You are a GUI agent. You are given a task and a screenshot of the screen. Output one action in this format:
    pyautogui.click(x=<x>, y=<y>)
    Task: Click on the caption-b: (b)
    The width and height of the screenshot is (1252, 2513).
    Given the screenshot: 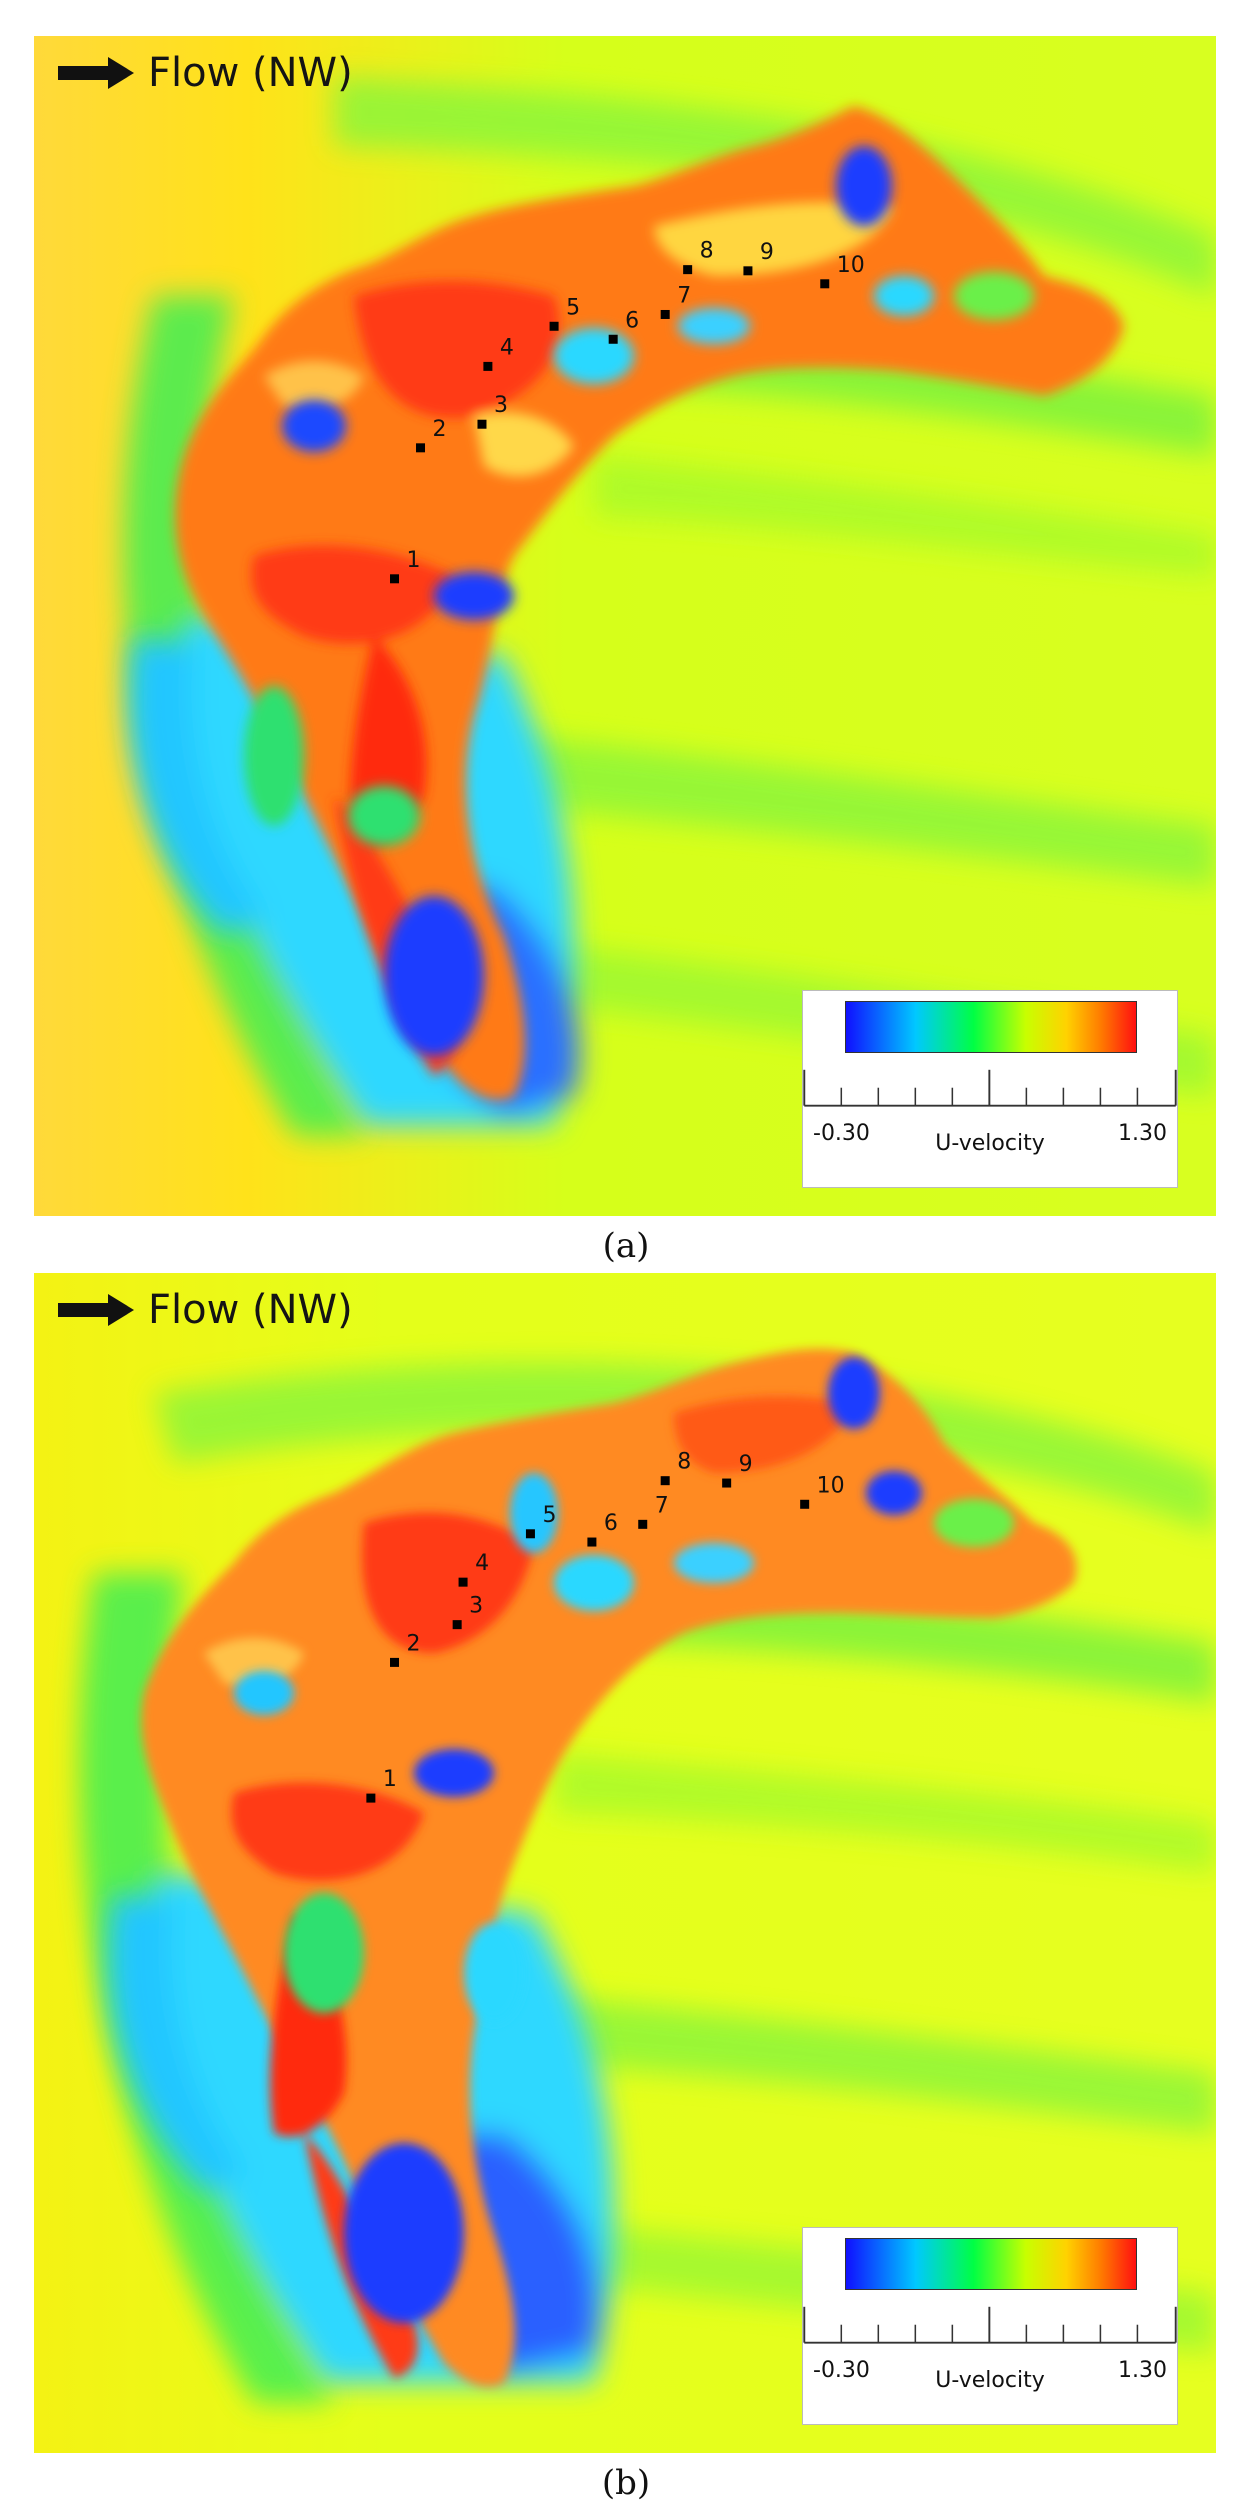 What is the action you would take?
    pyautogui.click(x=626, y=2483)
    